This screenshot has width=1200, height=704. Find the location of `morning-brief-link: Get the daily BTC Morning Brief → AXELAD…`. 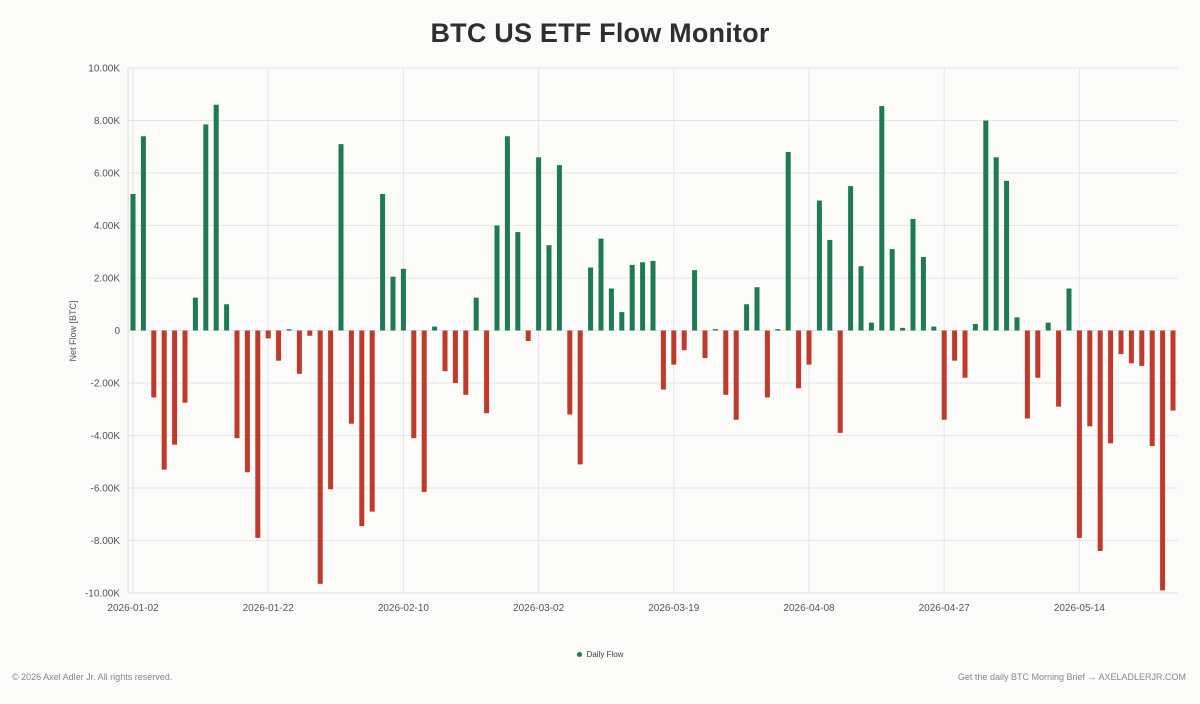

morning-brief-link: Get the daily BTC Morning Brief → AXELAD… is located at coordinates (1071, 677).